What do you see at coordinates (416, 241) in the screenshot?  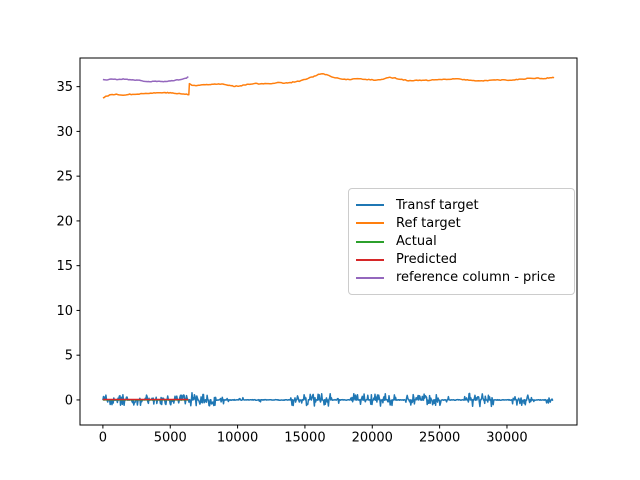 I see `legend-label: Actual` at bounding box center [416, 241].